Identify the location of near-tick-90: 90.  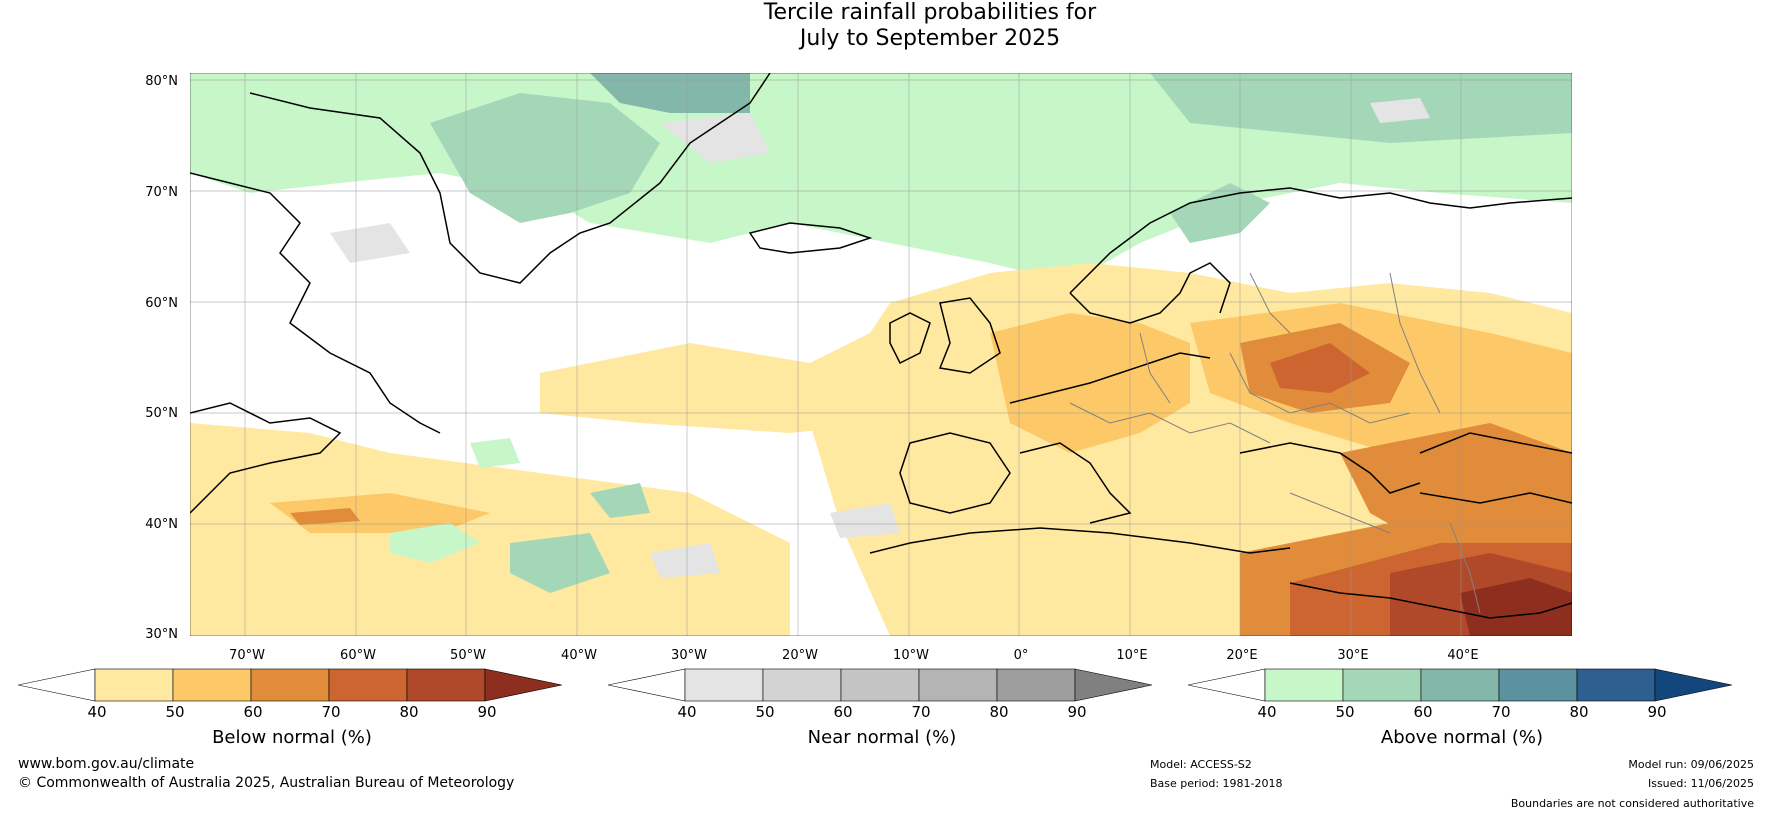
(1077, 712).